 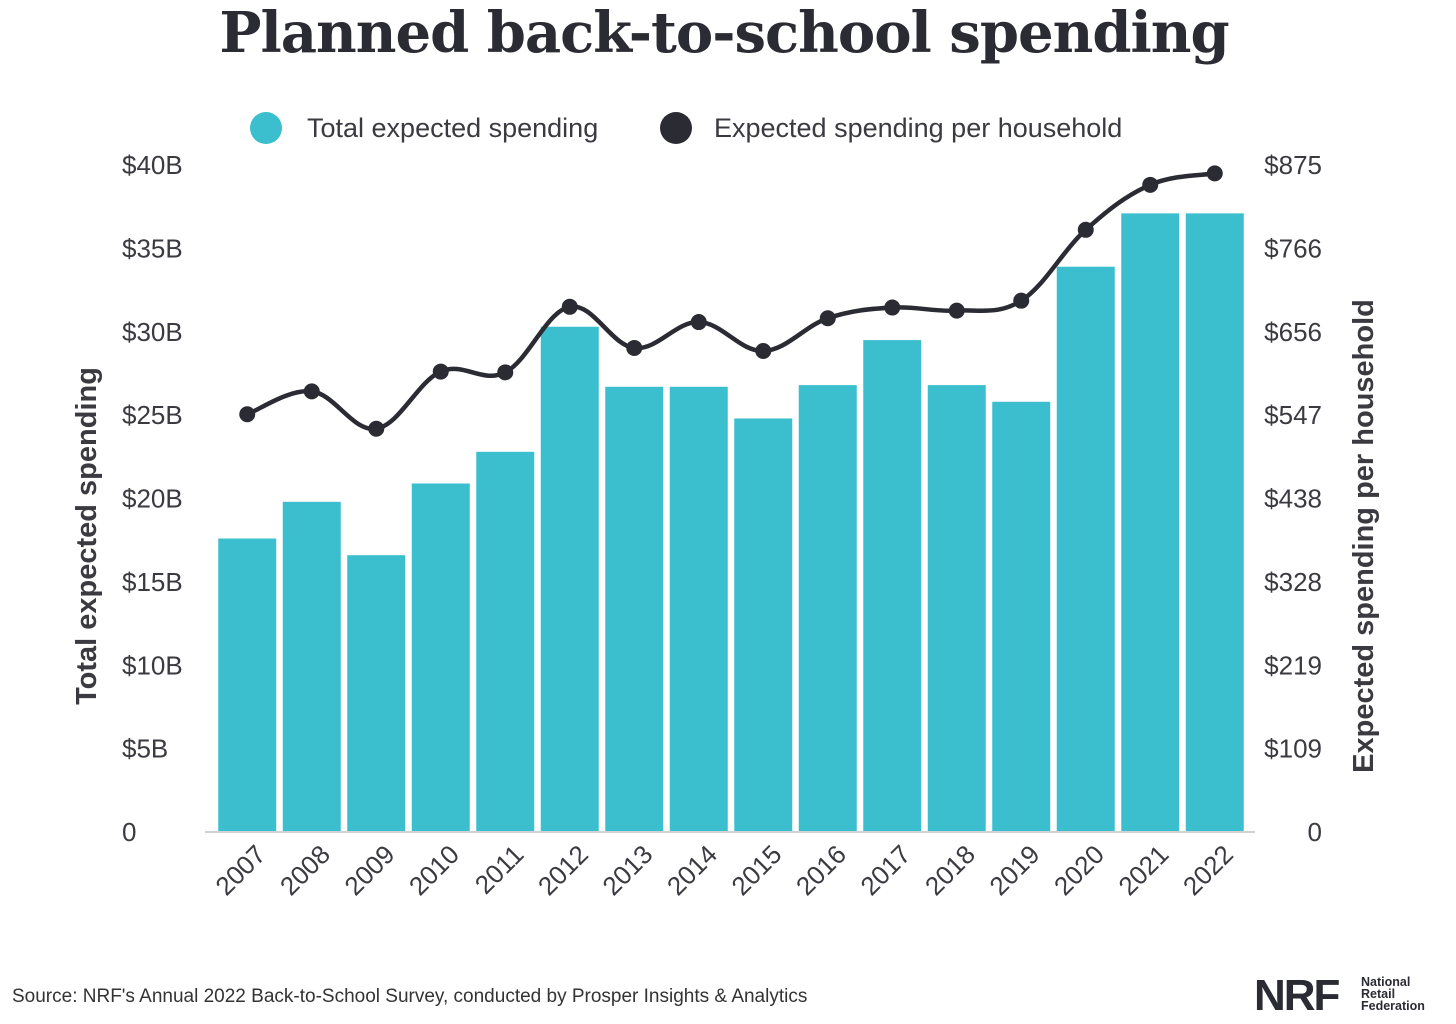 I want to click on y-tick-label: $30B, so click(x=152, y=332).